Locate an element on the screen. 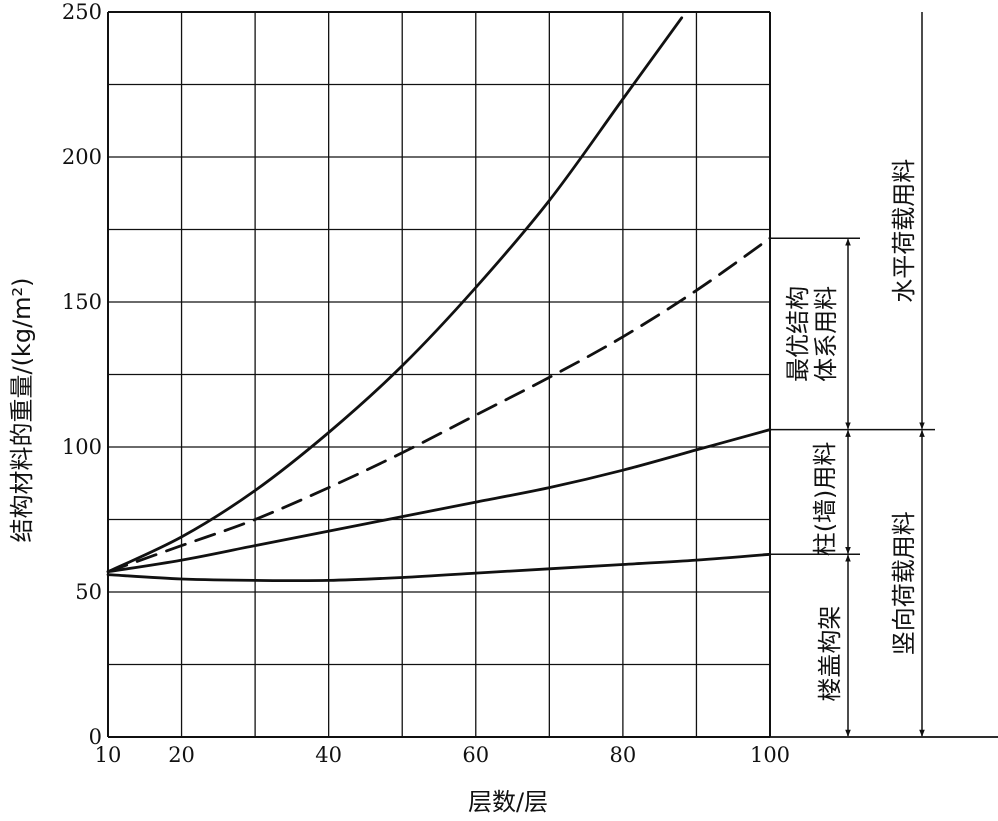 The width and height of the screenshot is (998, 821). x-tick-label: 20 is located at coordinates (181, 755).